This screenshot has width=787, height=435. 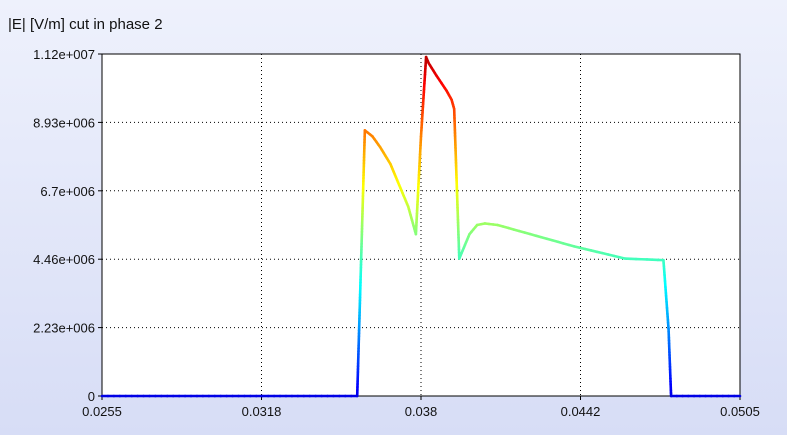 I want to click on x-tick-label: 0.0318, so click(x=262, y=411).